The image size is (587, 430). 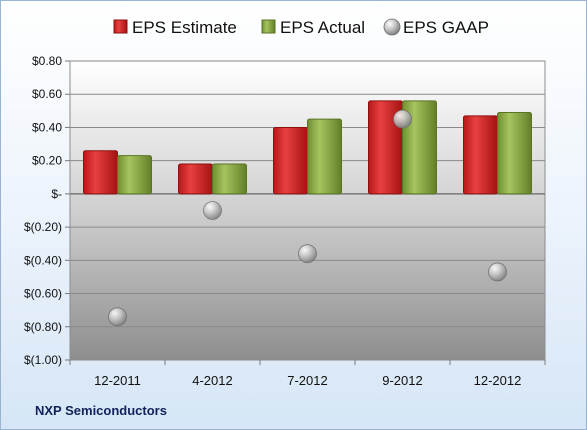 I want to click on x-tick-label: 12-2011, so click(x=117, y=380).